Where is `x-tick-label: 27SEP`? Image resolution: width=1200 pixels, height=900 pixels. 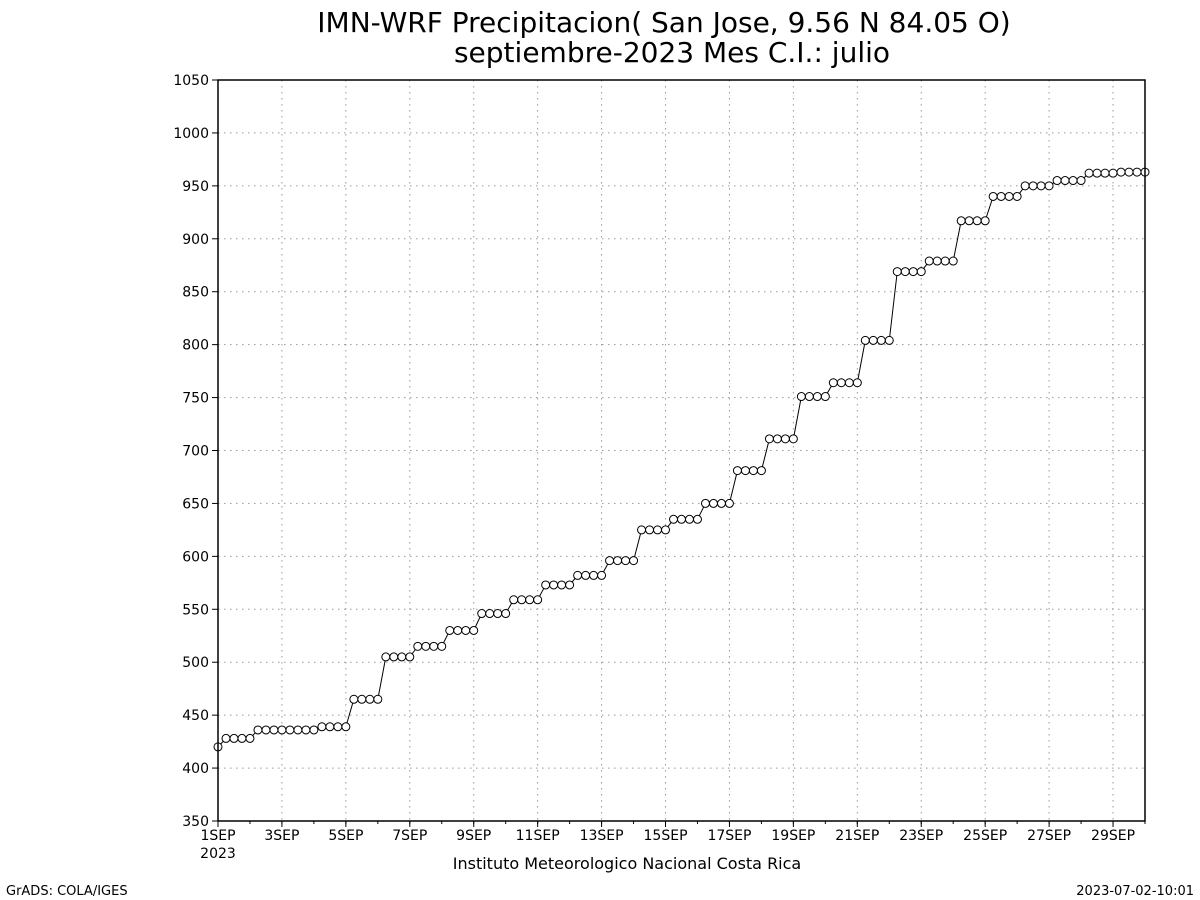
x-tick-label: 27SEP is located at coordinates (1049, 836).